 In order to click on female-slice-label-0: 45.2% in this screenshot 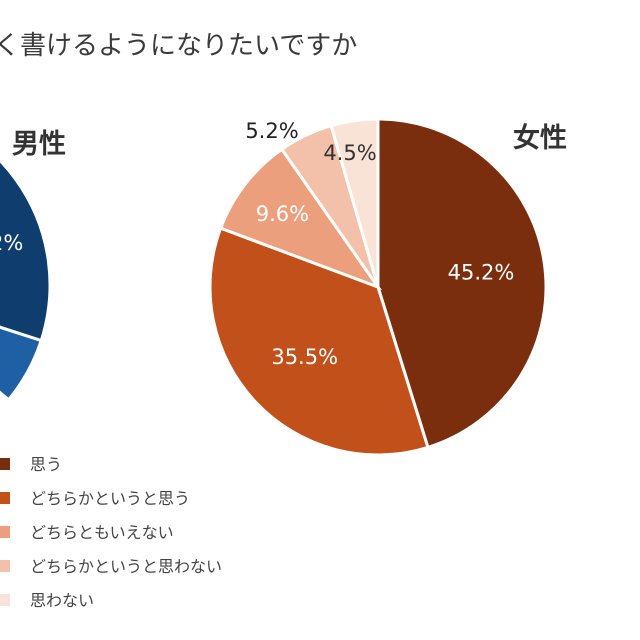, I will do `click(481, 272)`.